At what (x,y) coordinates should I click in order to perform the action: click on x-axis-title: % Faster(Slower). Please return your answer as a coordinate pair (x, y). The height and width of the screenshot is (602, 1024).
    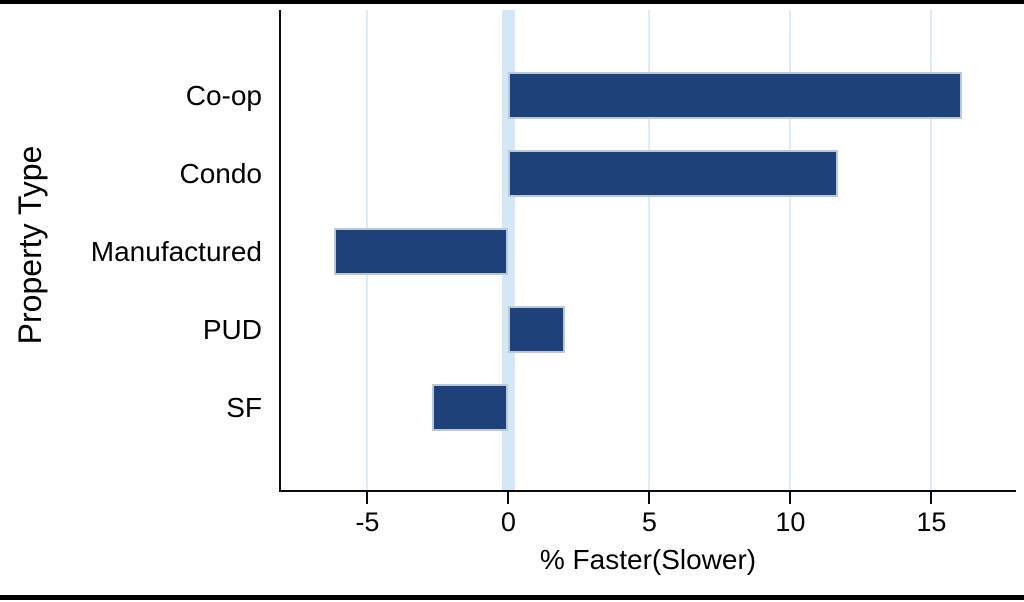
    Looking at the image, I should click on (648, 559).